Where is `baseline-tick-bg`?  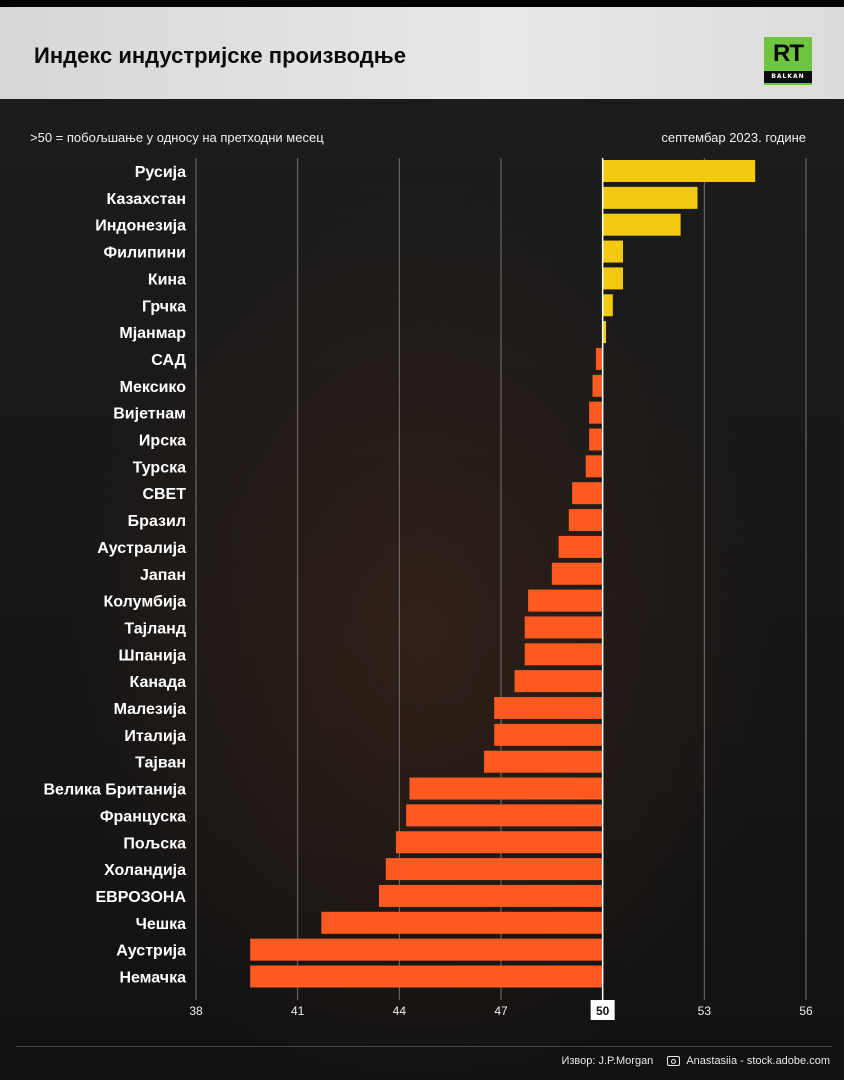
baseline-tick-bg is located at coordinates (602, 1010).